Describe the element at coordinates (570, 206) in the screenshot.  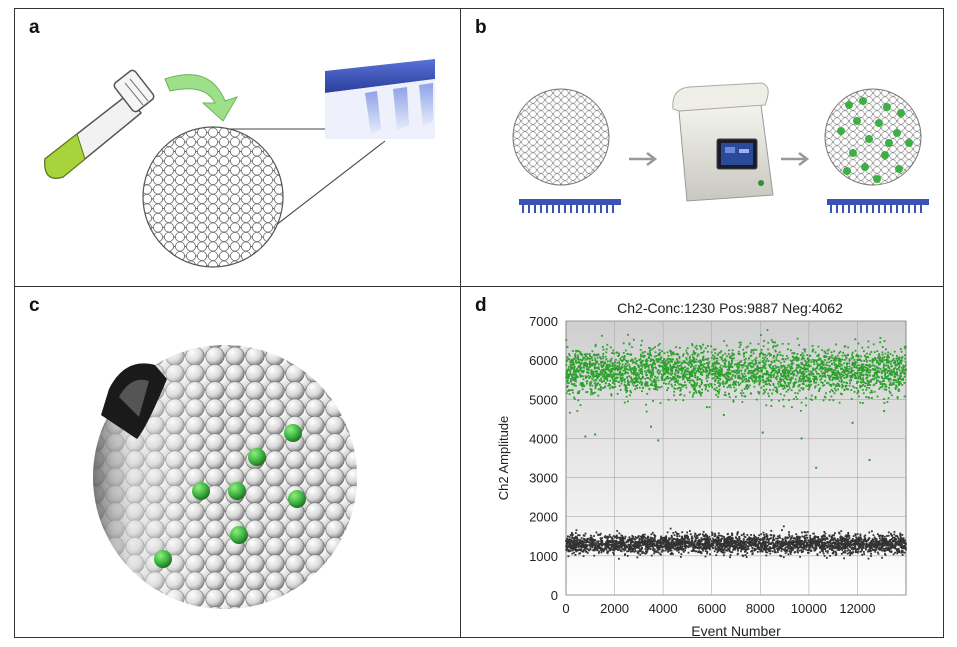
I see `plate-strip-icon` at that location.